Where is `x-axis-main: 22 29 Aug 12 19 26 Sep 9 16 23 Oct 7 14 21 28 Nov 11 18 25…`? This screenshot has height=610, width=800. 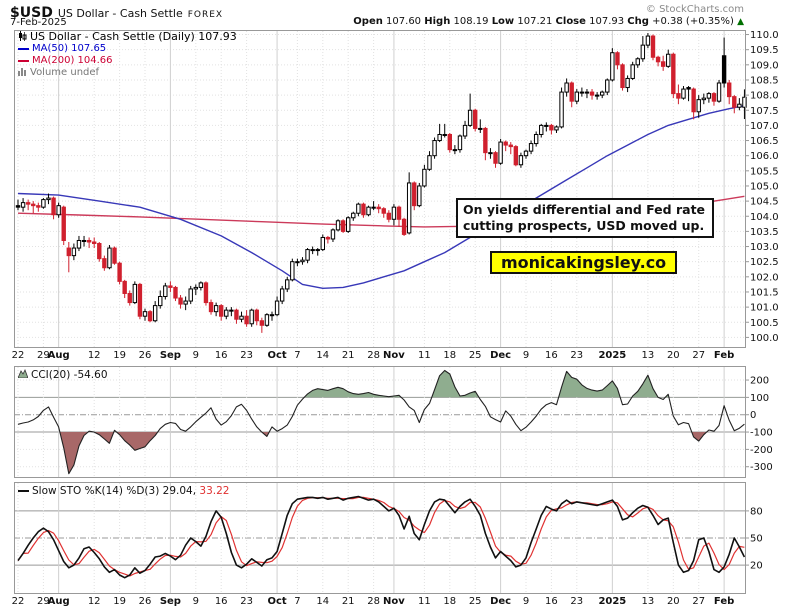 x-axis-main: 22 29 Aug 12 19 26 Sep 9 16 23 Oct 7 14 21 28 Nov 11 18 25… is located at coordinates (400, 356).